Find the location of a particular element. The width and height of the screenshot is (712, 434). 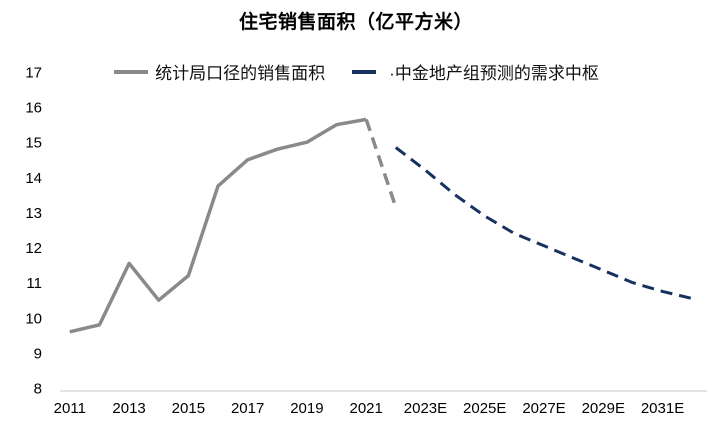

y-axis-tick-label: 14 is located at coordinates (33, 178).